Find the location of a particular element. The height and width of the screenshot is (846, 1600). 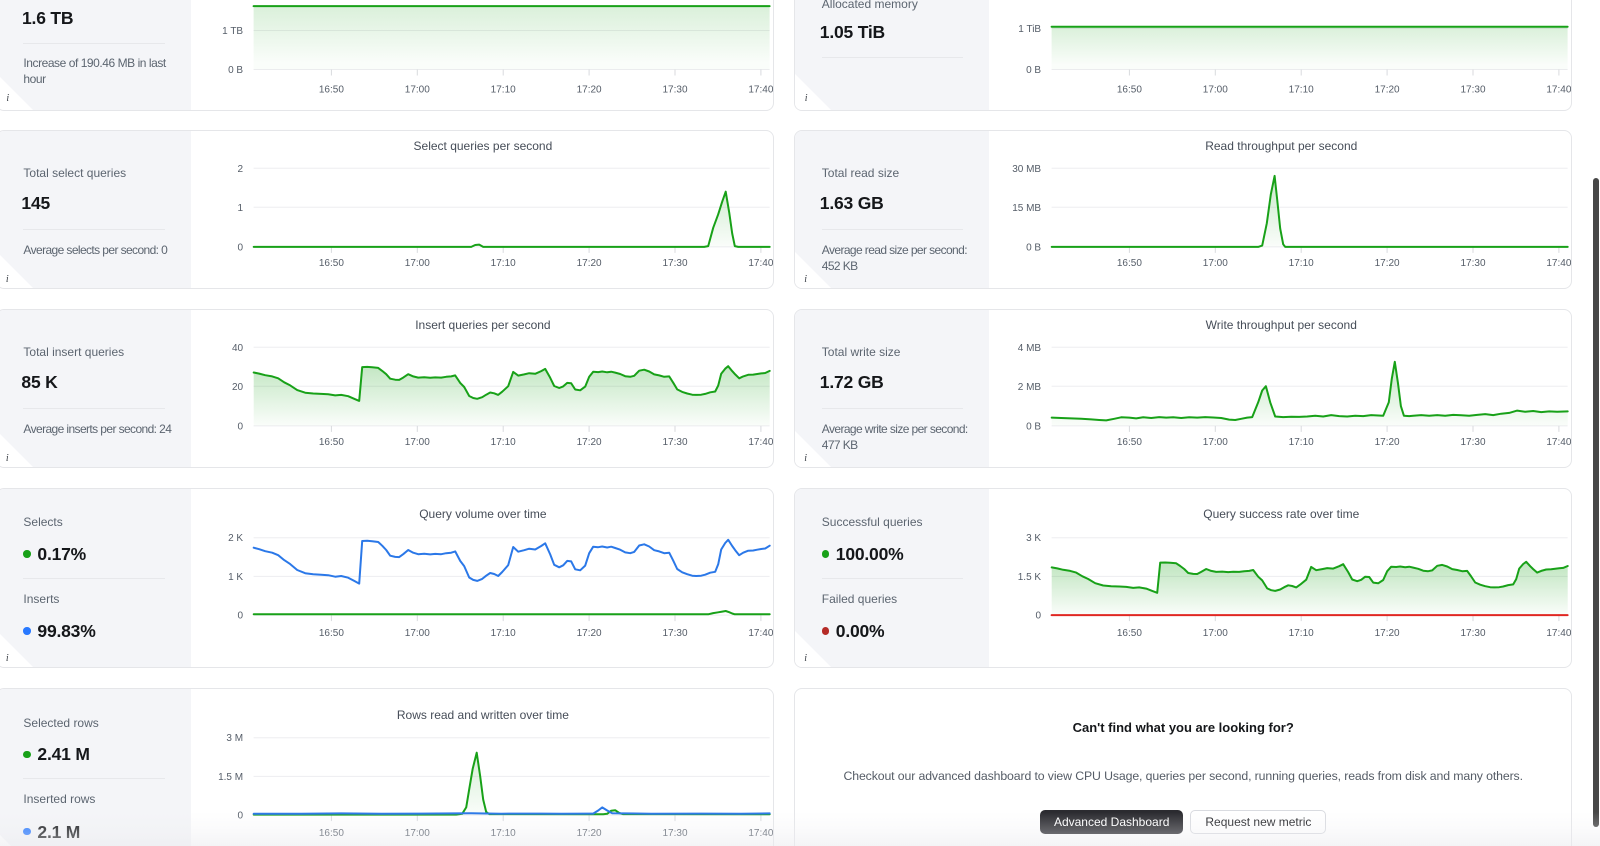

svg-text: 1 K is located at coordinates (235, 576).